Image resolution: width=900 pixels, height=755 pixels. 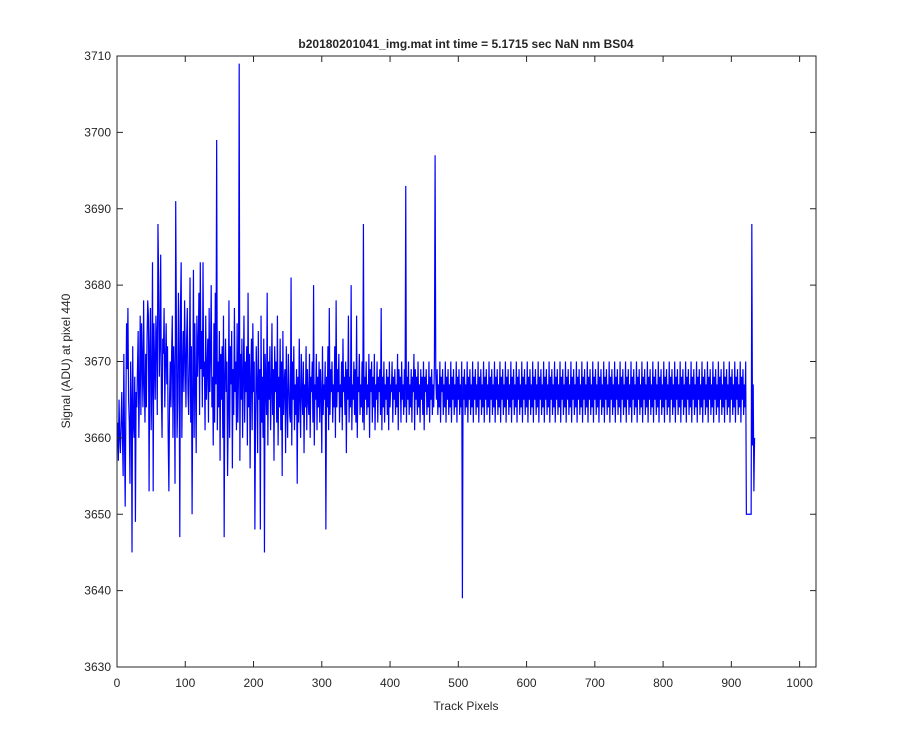 I want to click on x-tick-label: 500, so click(x=458, y=683).